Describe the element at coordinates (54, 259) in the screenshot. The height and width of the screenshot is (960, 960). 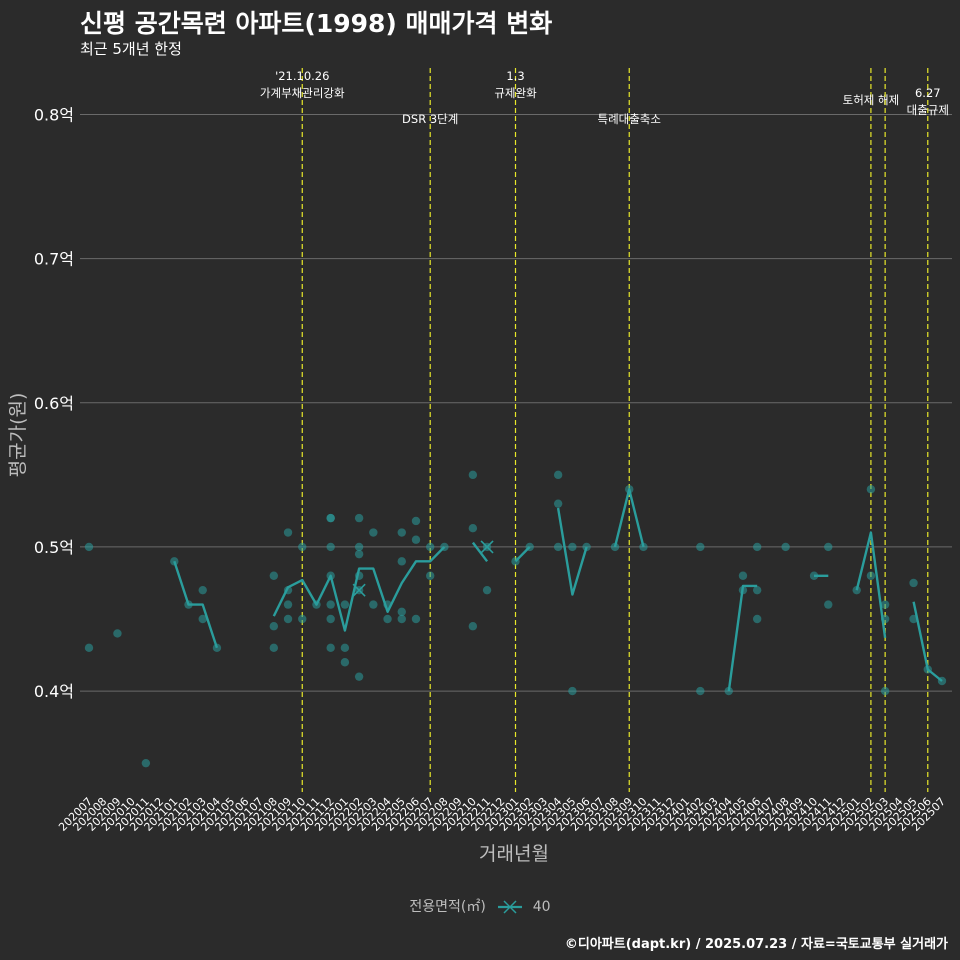
I see `y-tick-label: 0.7억` at that location.